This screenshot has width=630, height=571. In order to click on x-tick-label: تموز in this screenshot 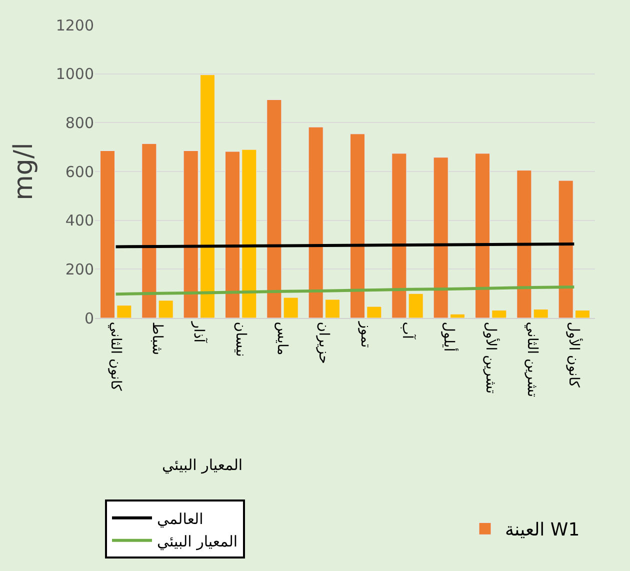, I will do `click(365, 334)`.